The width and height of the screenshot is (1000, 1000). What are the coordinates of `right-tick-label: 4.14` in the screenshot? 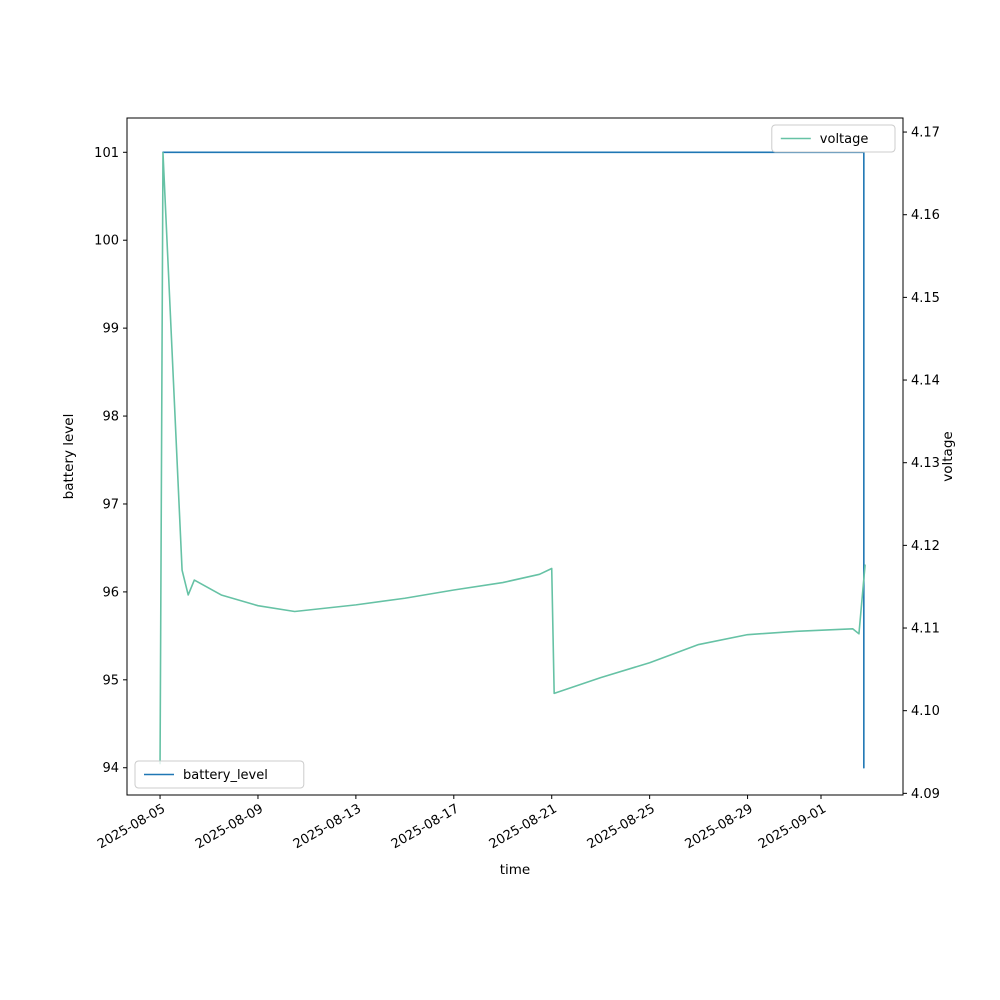 It's located at (925, 381).